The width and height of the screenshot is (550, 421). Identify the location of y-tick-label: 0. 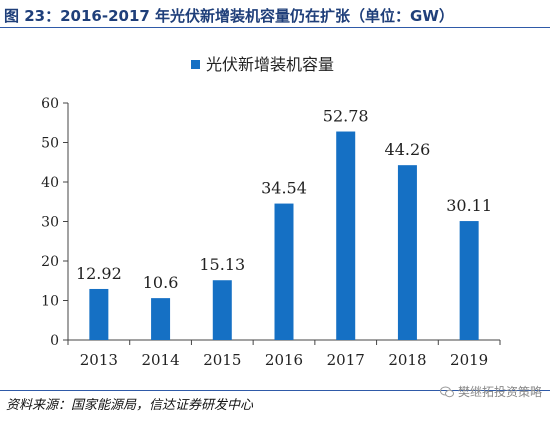
(54, 341).